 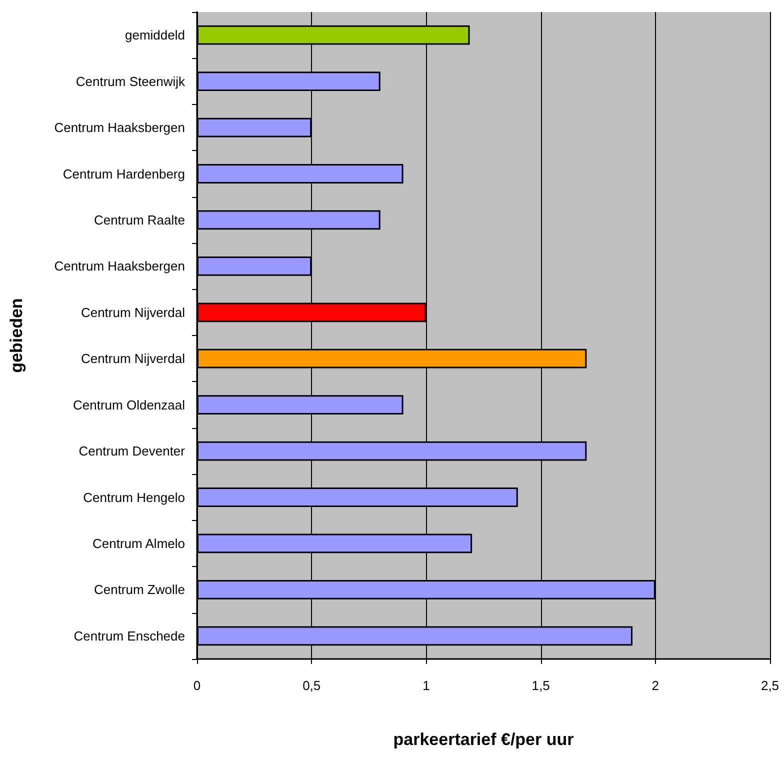 I want to click on y-tick-label: Centrum Hardenberg, so click(x=123, y=174).